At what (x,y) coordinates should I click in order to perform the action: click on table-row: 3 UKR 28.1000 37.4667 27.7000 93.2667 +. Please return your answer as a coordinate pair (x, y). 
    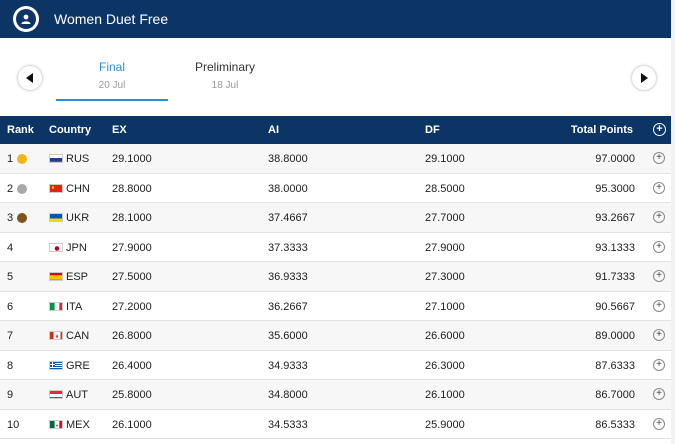
    Looking at the image, I should click on (335, 218).